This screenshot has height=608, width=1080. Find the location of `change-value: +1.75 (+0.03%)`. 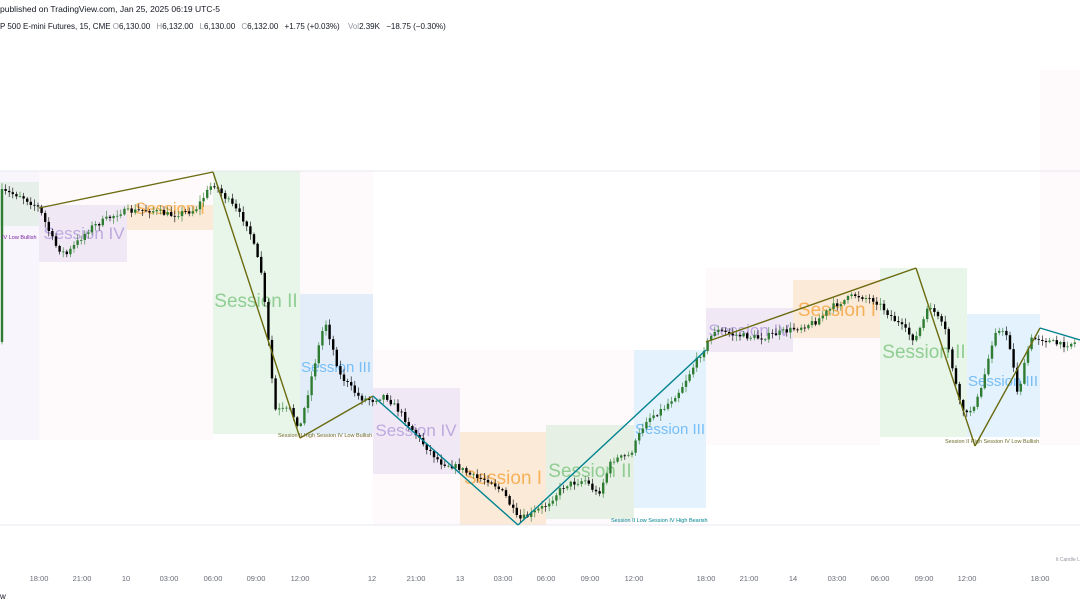

change-value: +1.75 (+0.03%) is located at coordinates (312, 26).